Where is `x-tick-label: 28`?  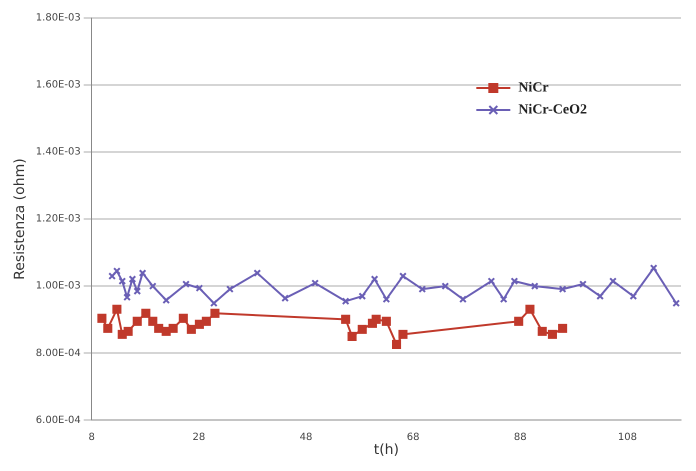
x-tick-label: 28 is located at coordinates (199, 437).